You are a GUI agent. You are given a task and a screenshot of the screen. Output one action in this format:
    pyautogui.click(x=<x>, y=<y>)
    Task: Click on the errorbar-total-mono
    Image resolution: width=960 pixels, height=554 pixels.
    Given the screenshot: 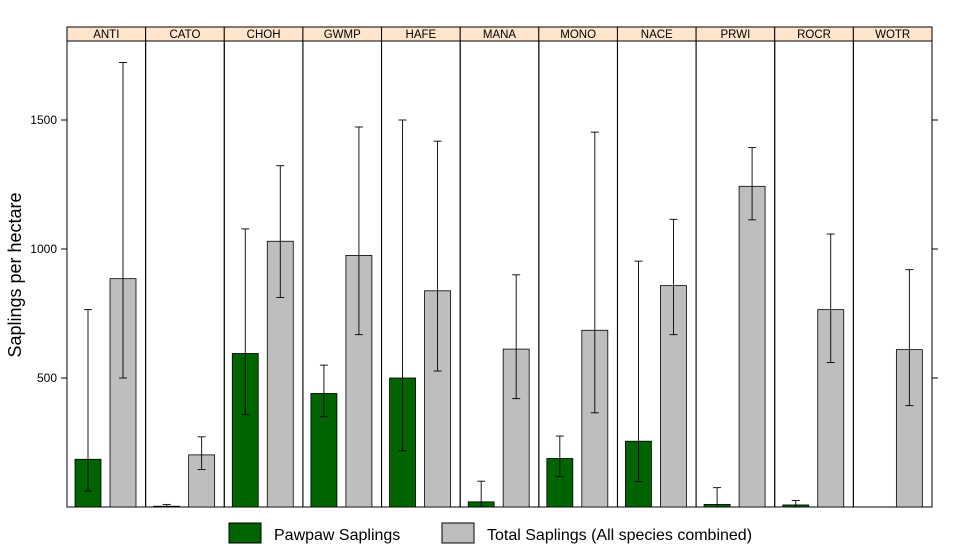 What is the action you would take?
    pyautogui.click(x=594, y=272)
    